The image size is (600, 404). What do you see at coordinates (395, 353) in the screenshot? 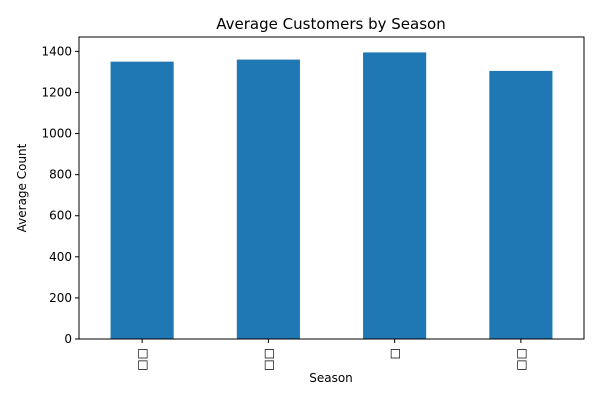
I see `x-tick-label-2: □` at bounding box center [395, 353].